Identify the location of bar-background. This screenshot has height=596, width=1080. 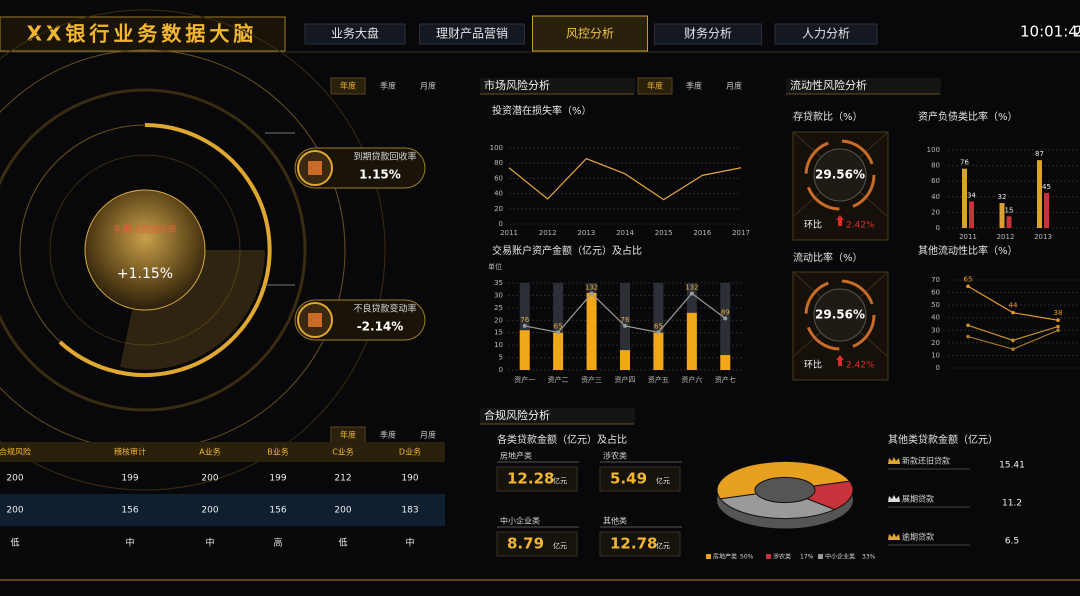
(658, 326).